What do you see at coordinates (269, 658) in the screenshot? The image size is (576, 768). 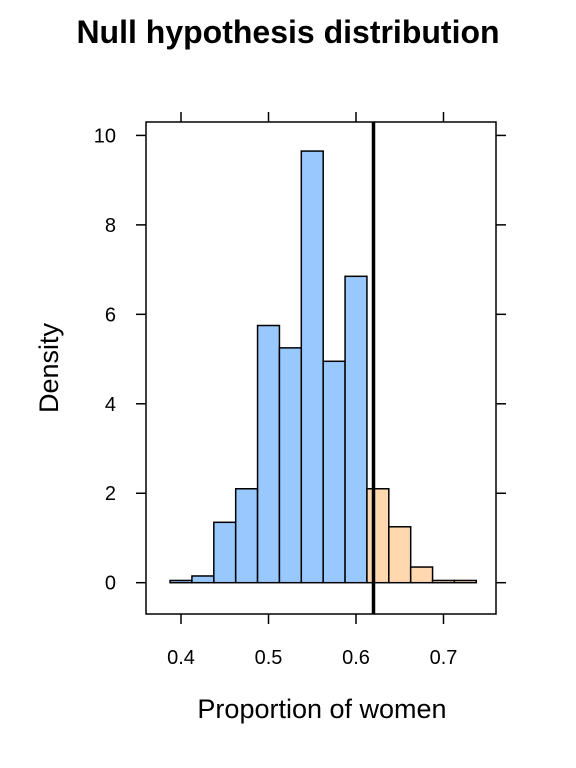 I see `x-tick-label-1: 0.5` at bounding box center [269, 658].